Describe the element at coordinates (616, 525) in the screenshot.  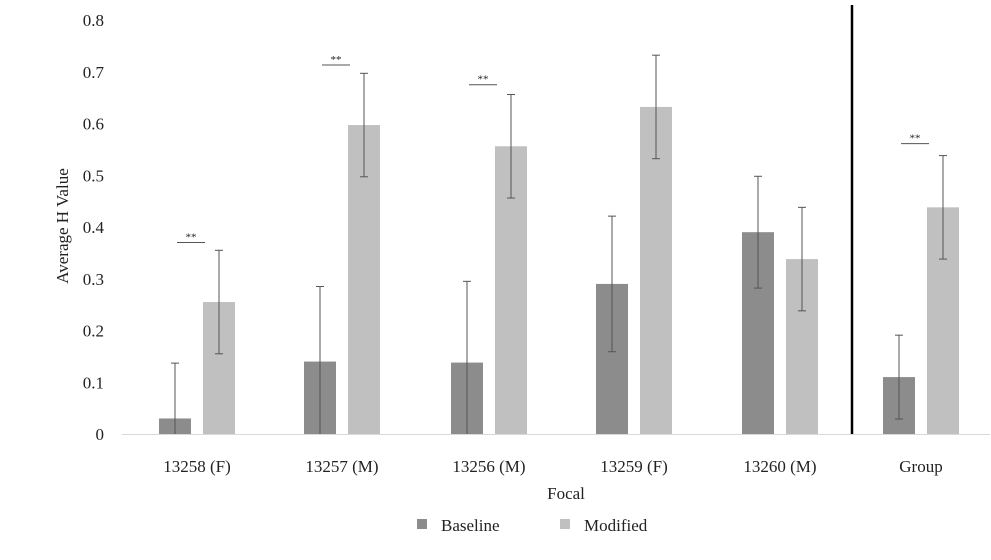
I see `legend-label-modified: Modified` at that location.